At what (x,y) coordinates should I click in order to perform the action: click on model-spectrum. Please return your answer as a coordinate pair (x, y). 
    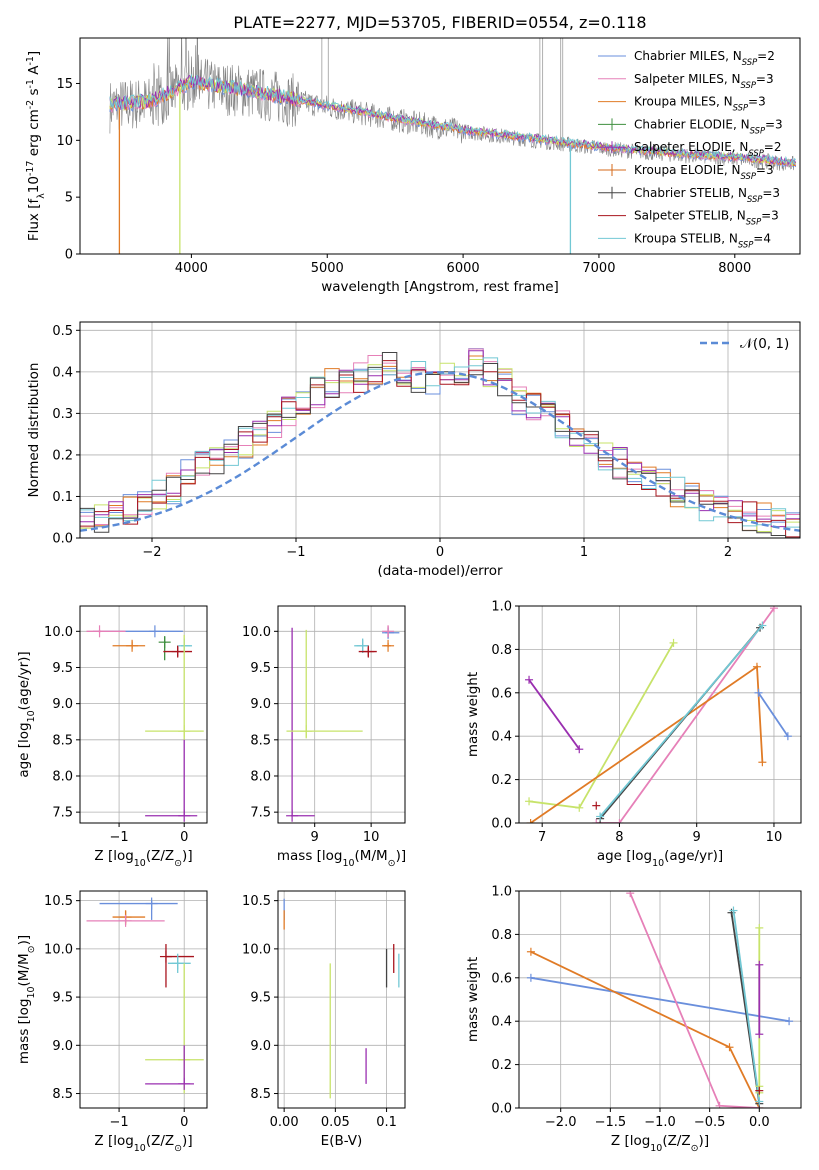
    Looking at the image, I should click on (453, 119).